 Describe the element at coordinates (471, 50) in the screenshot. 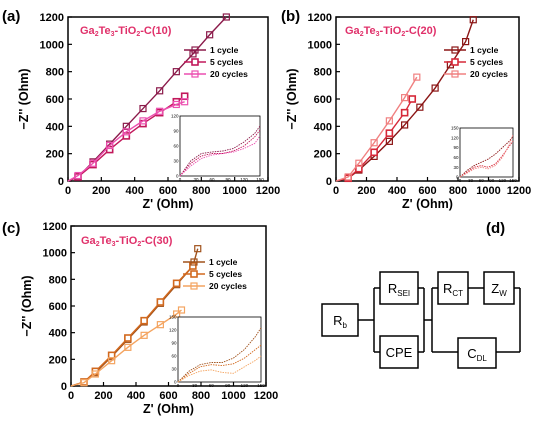

I see `legend-entry: 1 cycle` at that location.